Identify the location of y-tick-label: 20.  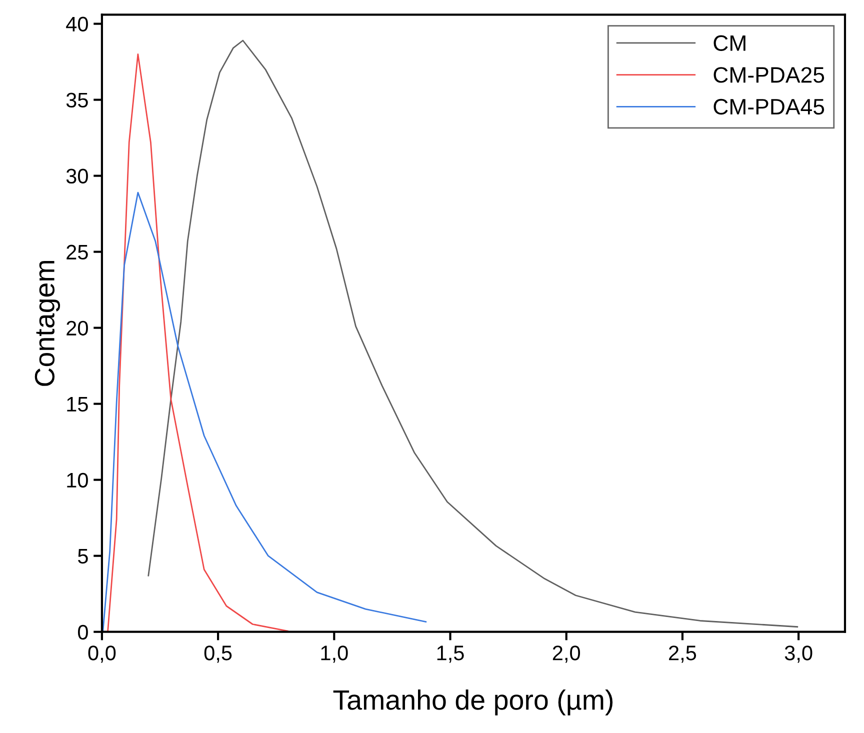
(77, 328).